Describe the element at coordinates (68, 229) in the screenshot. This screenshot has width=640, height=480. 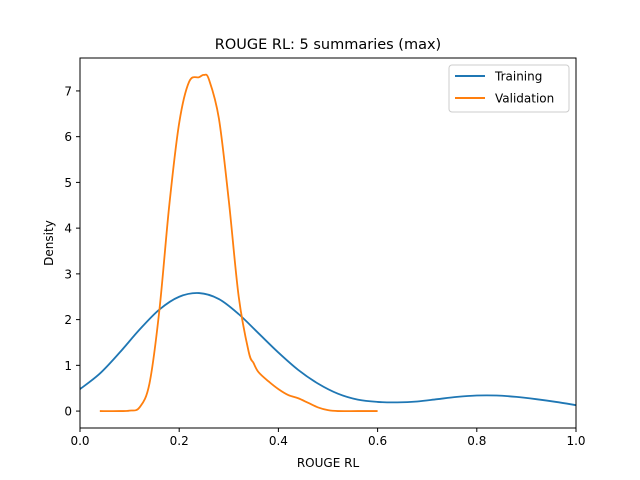
I see `y-tick-label: 4` at that location.